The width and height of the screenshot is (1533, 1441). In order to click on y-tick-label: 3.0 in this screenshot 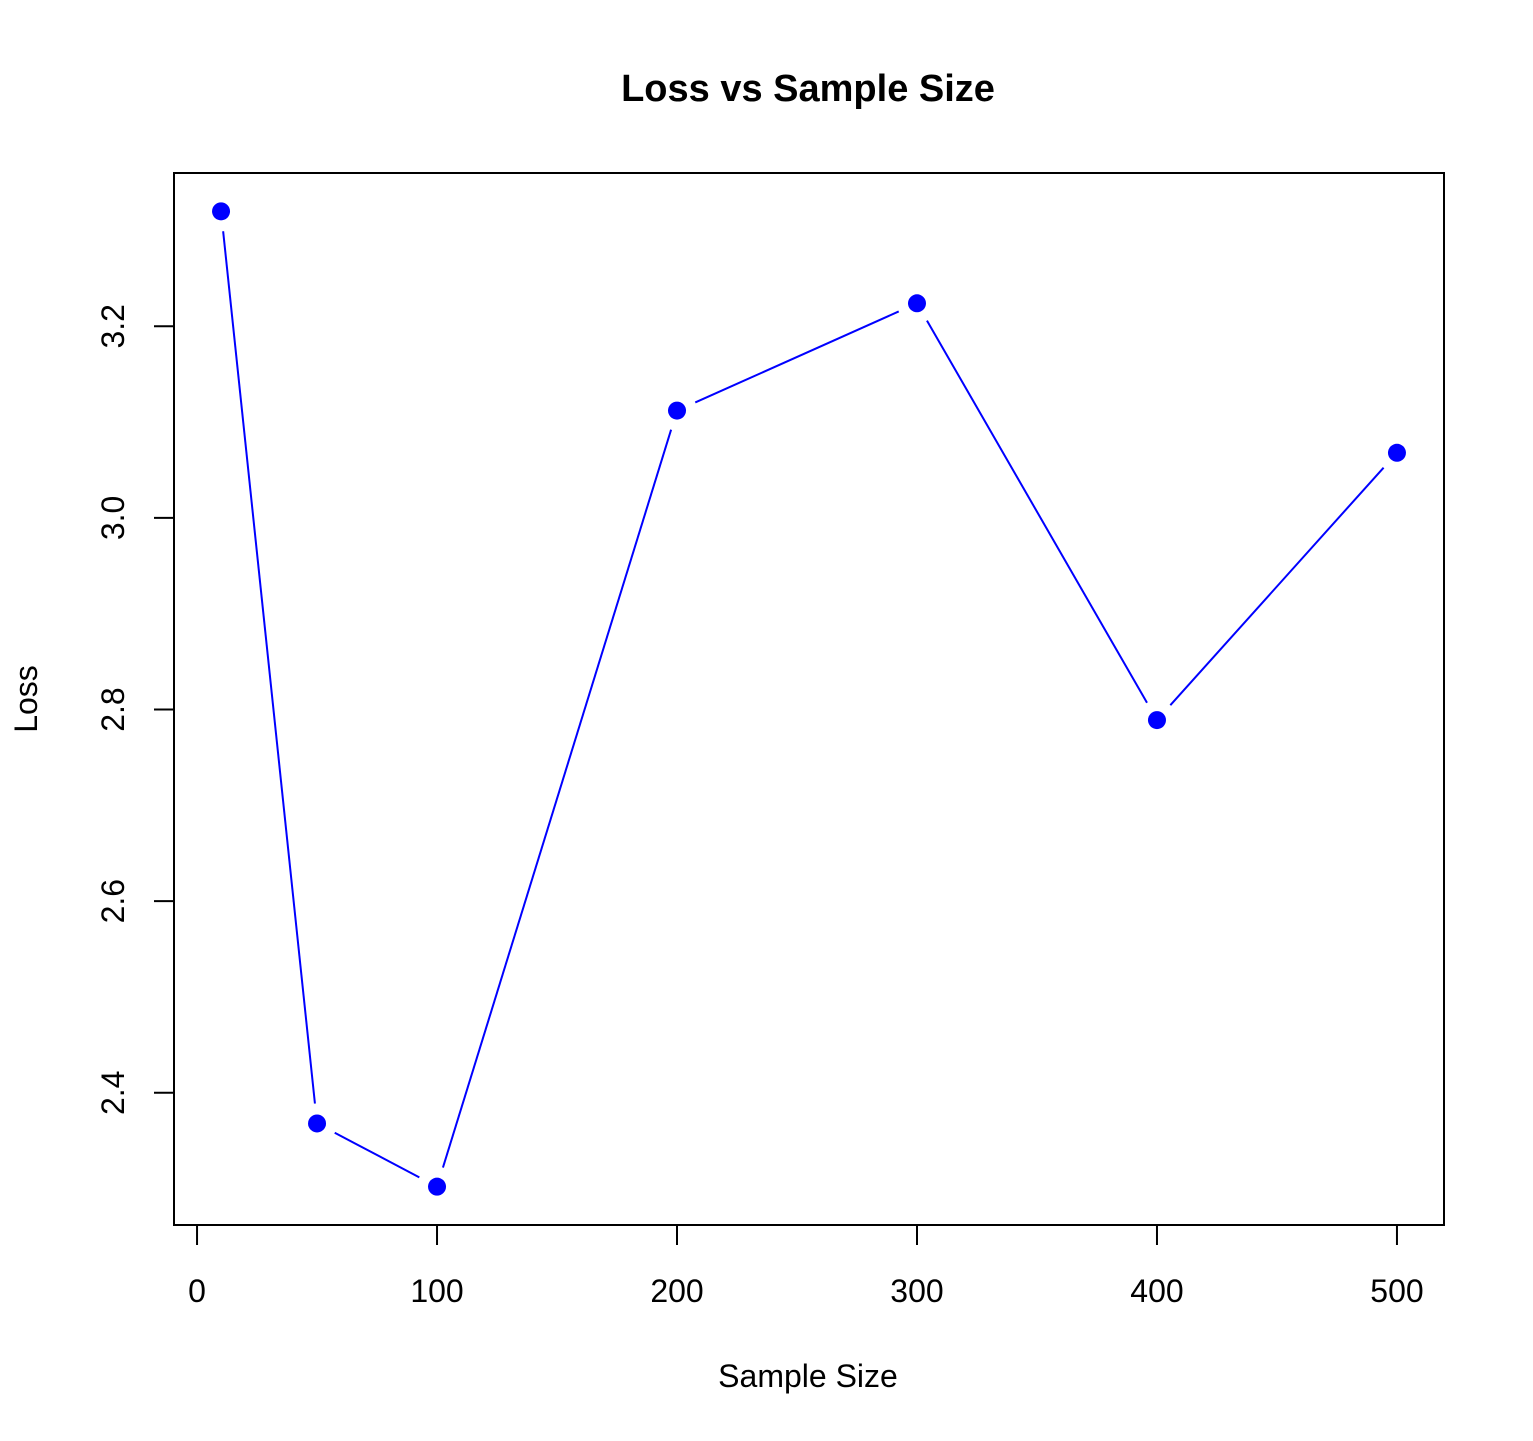, I will do `click(113, 518)`.